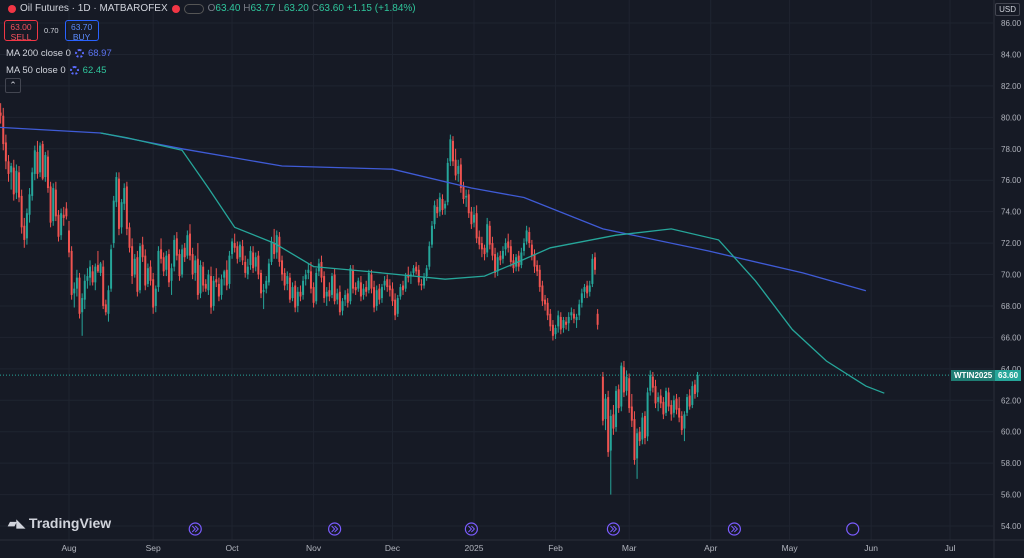 The width and height of the screenshot is (1024, 558). What do you see at coordinates (59, 53) in the screenshot?
I see `indicator-ma200: MA 200 close 0 68.97` at bounding box center [59, 53].